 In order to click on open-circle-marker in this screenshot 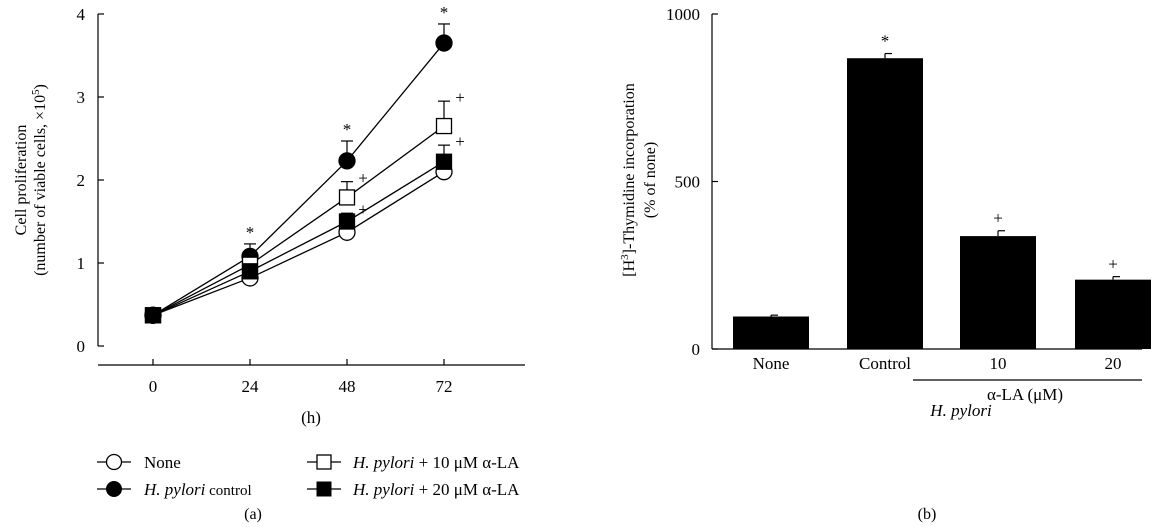, I will do `click(114, 462)`.